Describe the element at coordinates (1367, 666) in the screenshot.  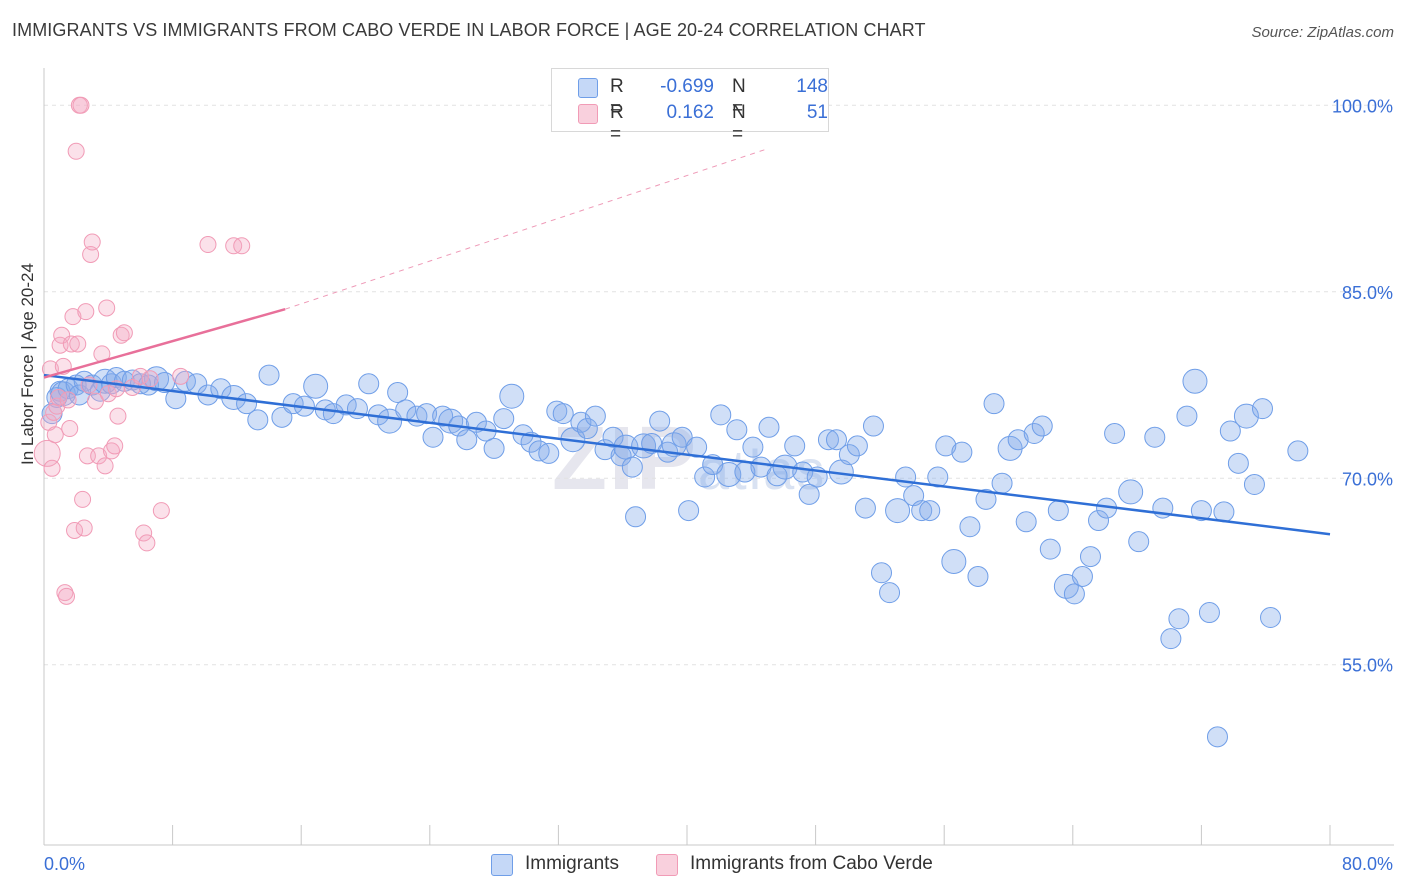
I see `y-tick-label: 55.0%` at that location.